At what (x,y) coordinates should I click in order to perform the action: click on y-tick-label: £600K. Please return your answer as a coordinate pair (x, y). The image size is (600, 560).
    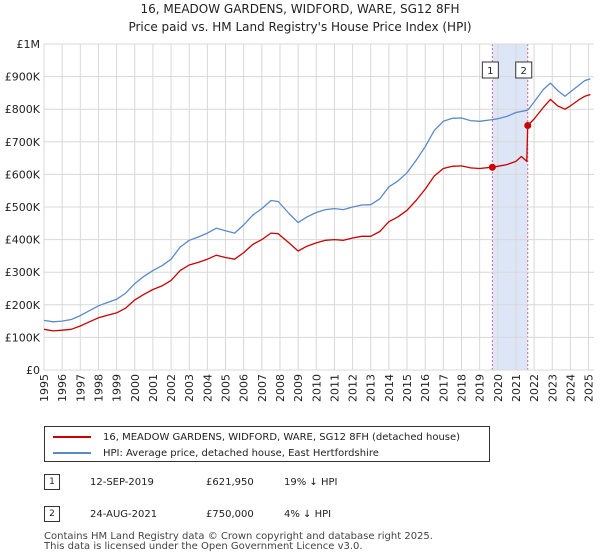
    Looking at the image, I should click on (23, 174).